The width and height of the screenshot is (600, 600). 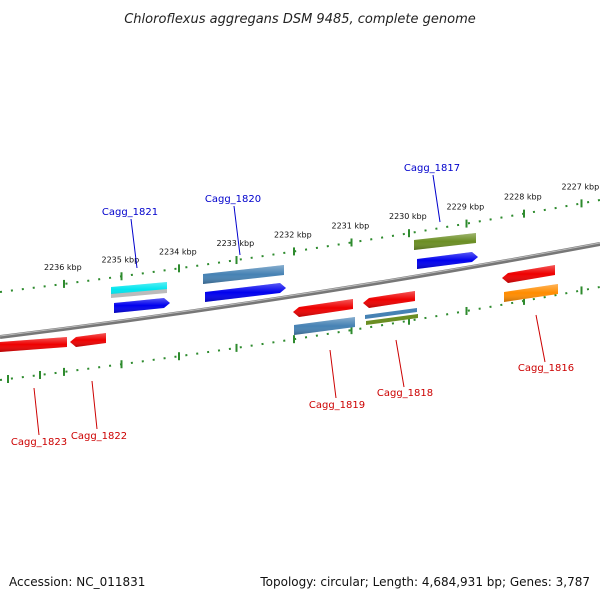 I want to click on cagg-1821-gene, so click(x=142, y=305).